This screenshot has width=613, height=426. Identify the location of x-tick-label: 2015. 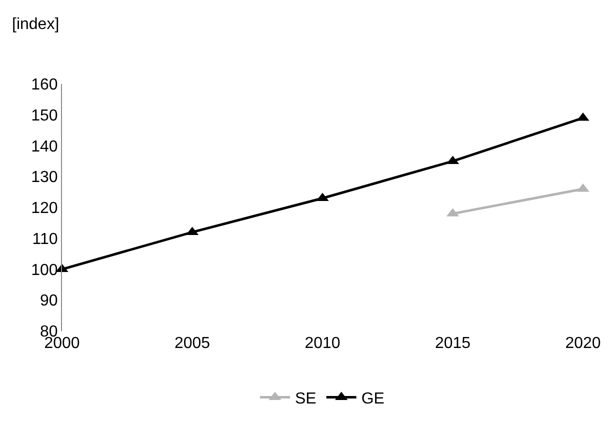
(452, 343).